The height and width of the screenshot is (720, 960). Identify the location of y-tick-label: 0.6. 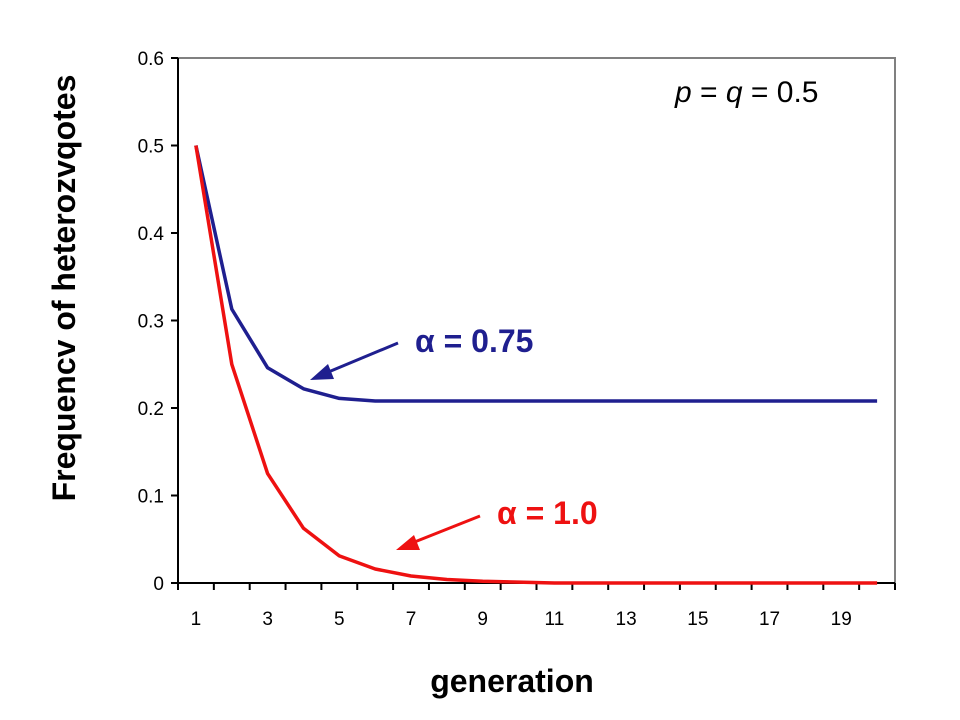
(151, 59).